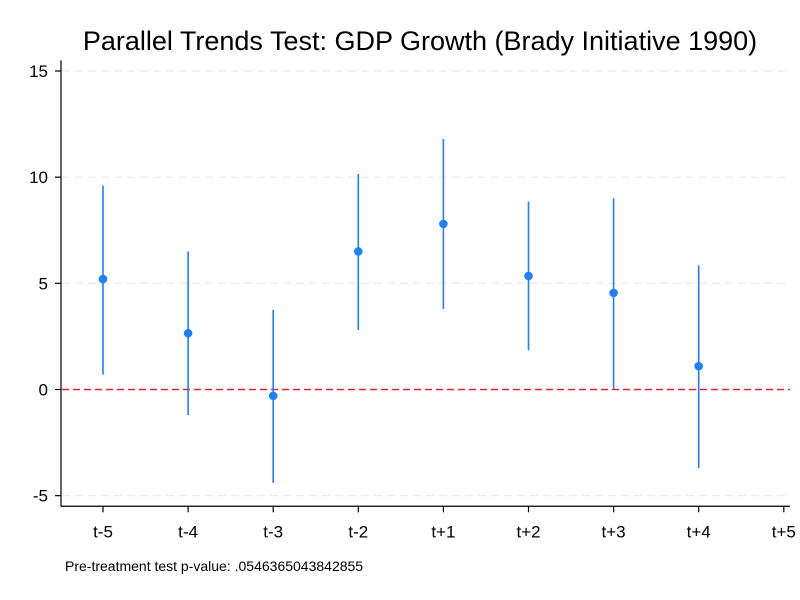 Image resolution: width=800 pixels, height=600 pixels. Describe the element at coordinates (38, 177) in the screenshot. I see `y-tick-label: 10` at that location.